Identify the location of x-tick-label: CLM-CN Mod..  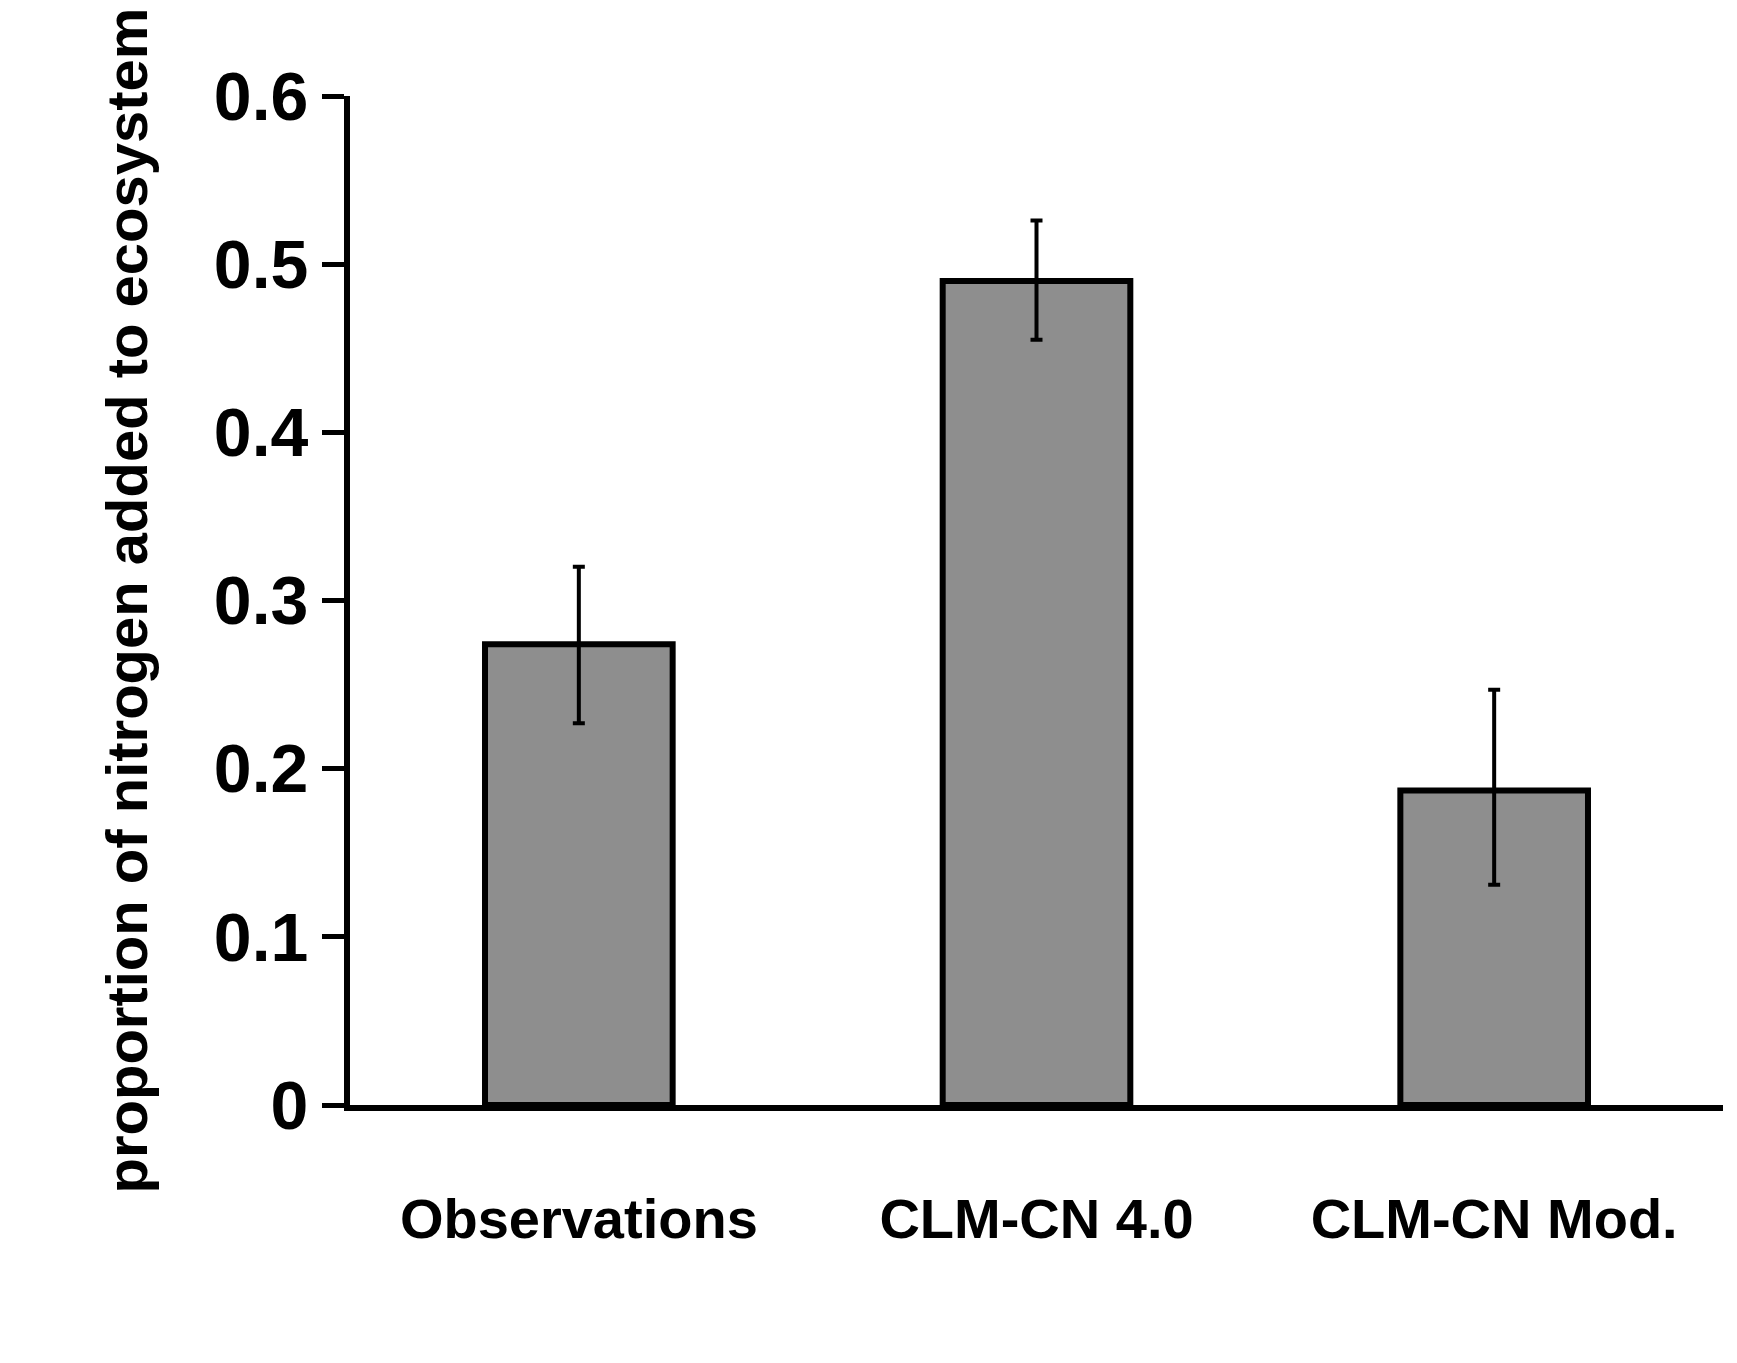
(1494, 1219).